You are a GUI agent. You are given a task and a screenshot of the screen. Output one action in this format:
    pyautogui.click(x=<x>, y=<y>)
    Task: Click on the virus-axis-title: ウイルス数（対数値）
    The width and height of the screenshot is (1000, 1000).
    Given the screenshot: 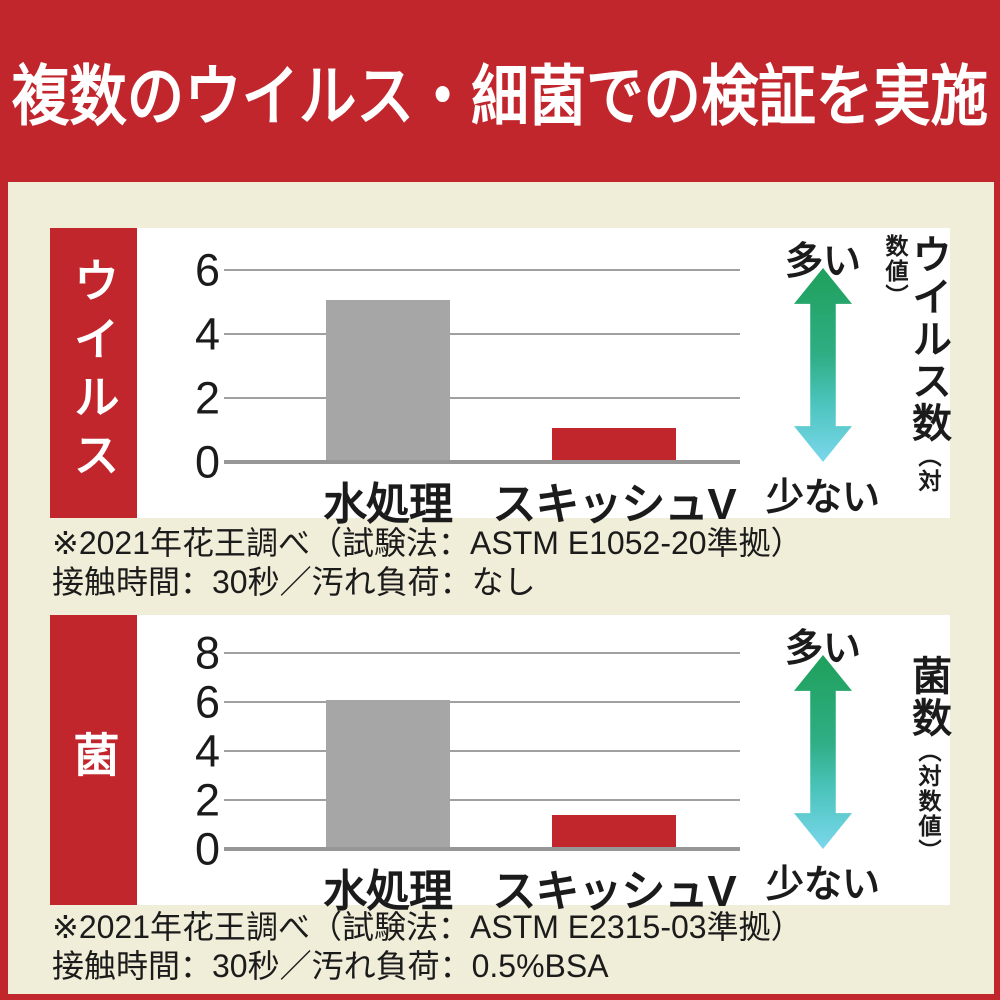 What is the action you would take?
    pyautogui.click(x=916, y=373)
    